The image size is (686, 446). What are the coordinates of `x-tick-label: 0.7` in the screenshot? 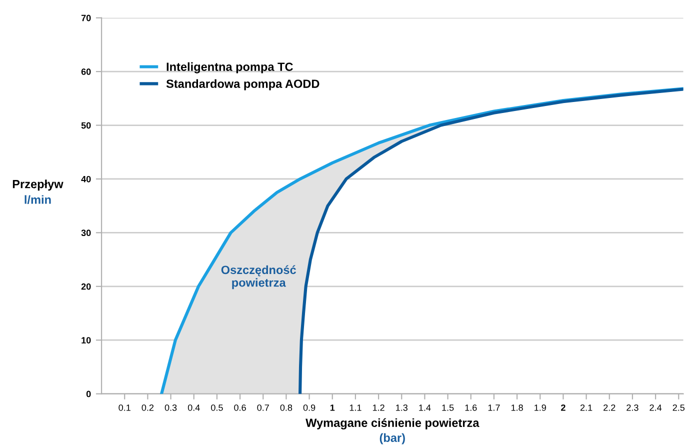 It's located at (263, 407).